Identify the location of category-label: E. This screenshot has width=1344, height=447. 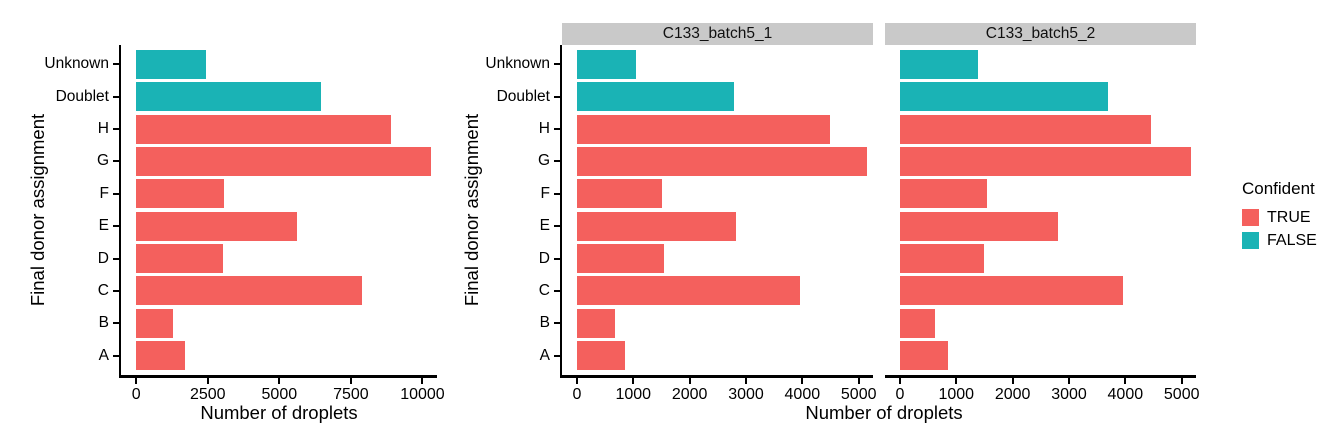
(103, 226).